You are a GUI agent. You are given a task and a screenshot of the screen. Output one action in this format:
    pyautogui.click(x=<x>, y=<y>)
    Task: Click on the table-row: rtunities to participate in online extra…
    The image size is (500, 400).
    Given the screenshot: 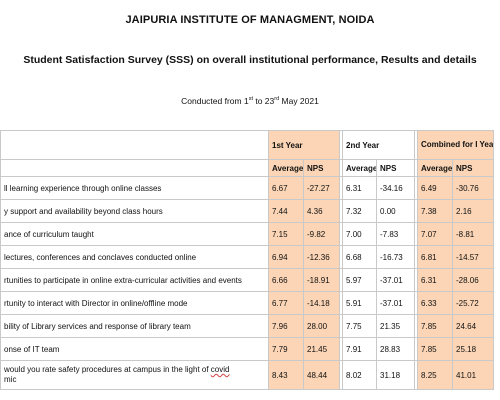 What is the action you would take?
    pyautogui.click(x=247, y=280)
    